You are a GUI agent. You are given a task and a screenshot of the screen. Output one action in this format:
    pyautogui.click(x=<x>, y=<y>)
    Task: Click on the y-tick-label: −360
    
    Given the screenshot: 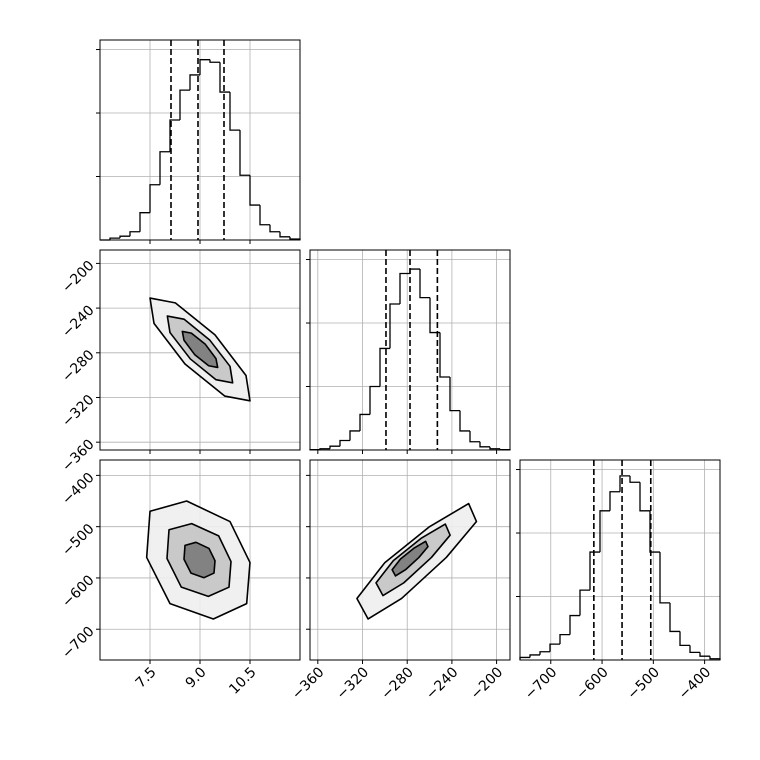 What is the action you would take?
    pyautogui.click(x=78, y=456)
    